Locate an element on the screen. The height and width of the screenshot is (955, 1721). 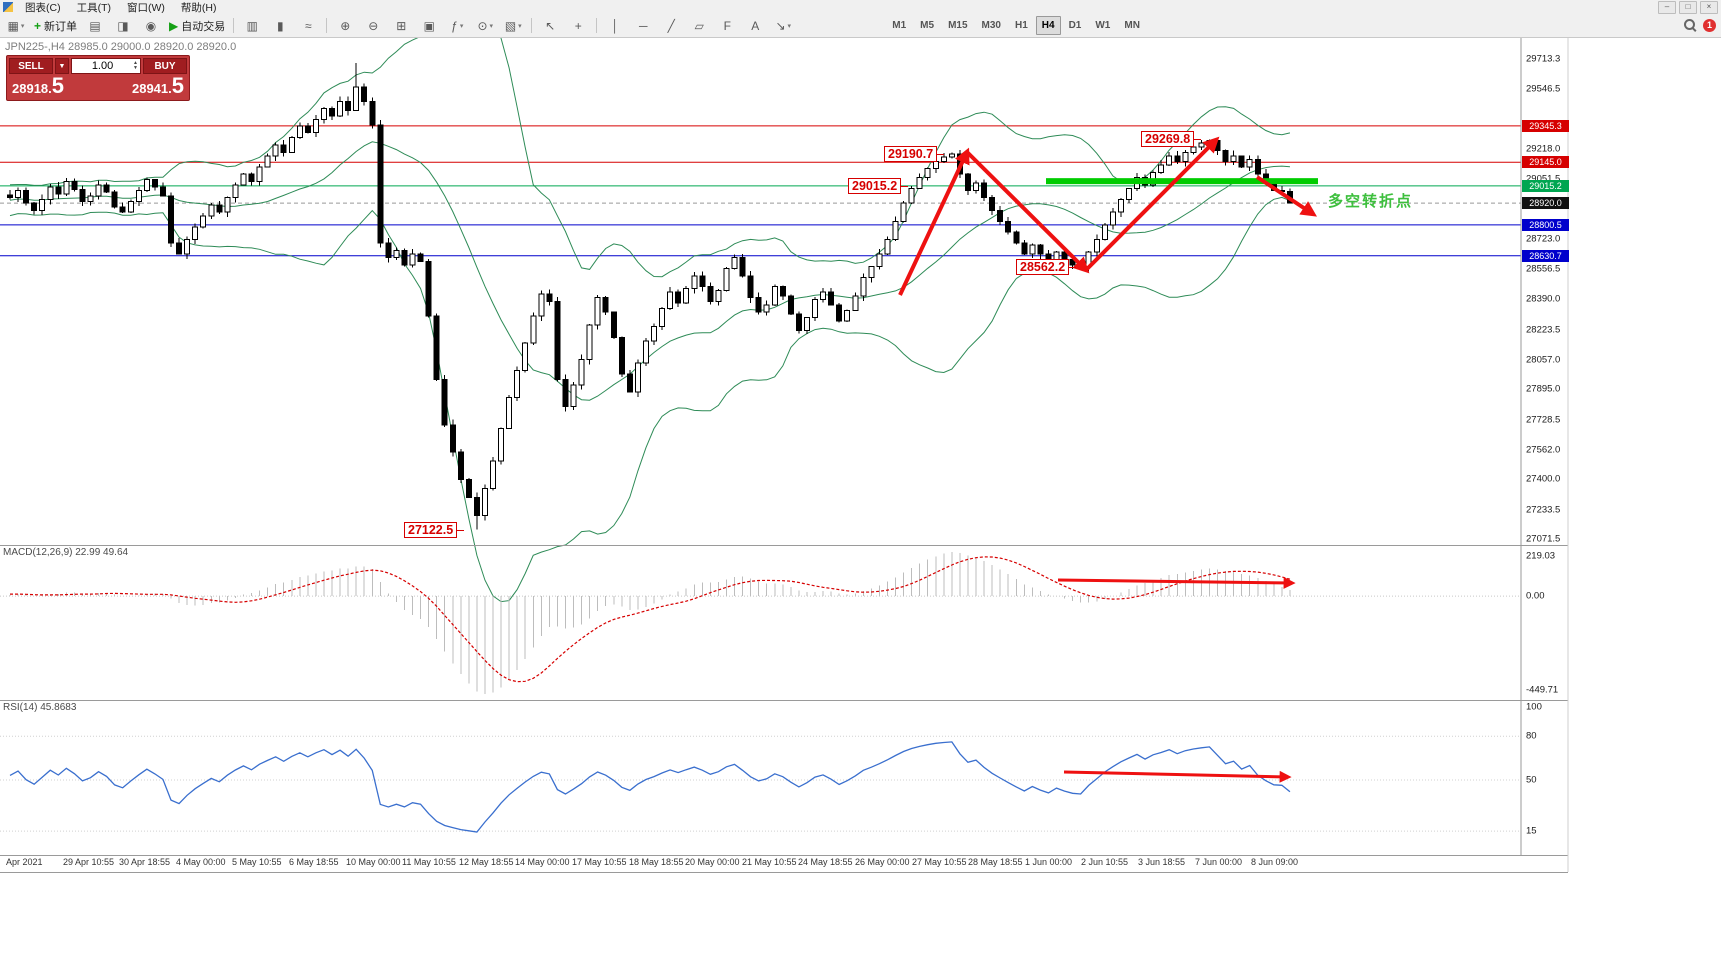
rsi-scale-label: 80 is located at coordinates (1531, 736).